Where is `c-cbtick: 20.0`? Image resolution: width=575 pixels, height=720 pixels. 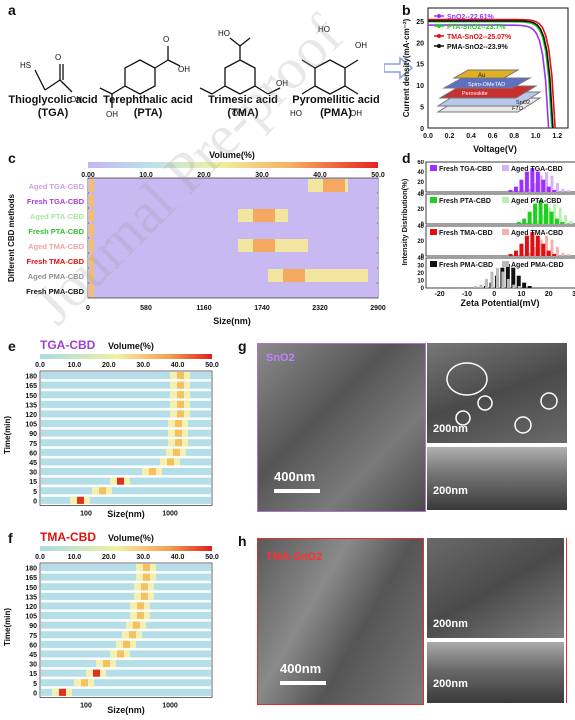 c-cbtick: 20.0 is located at coordinates (204, 175).